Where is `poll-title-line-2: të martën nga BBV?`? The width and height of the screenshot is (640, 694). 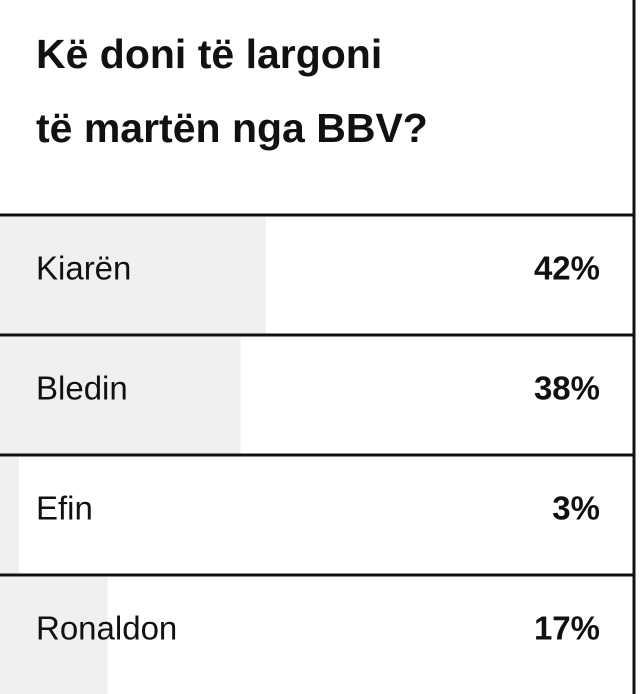 poll-title-line-2: të martën nga BBV? is located at coordinates (232, 128).